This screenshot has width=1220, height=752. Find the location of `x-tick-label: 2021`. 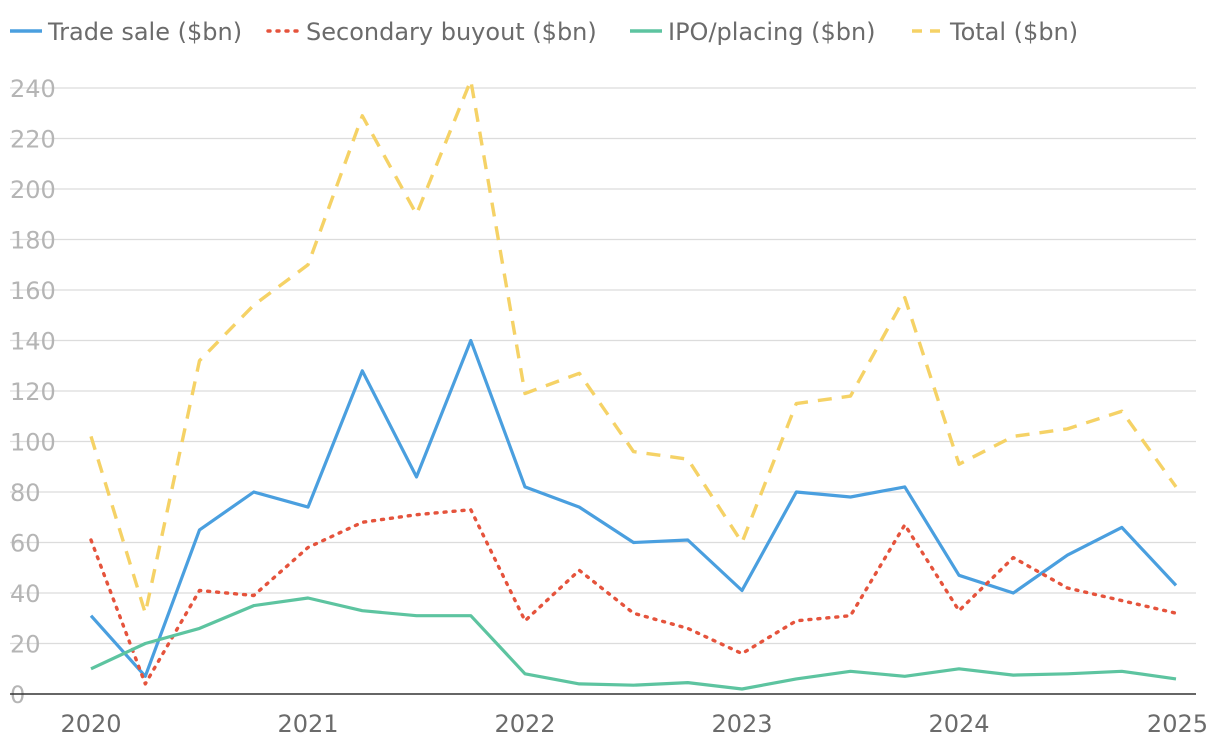

x-tick-label: 2021 is located at coordinates (307, 724).